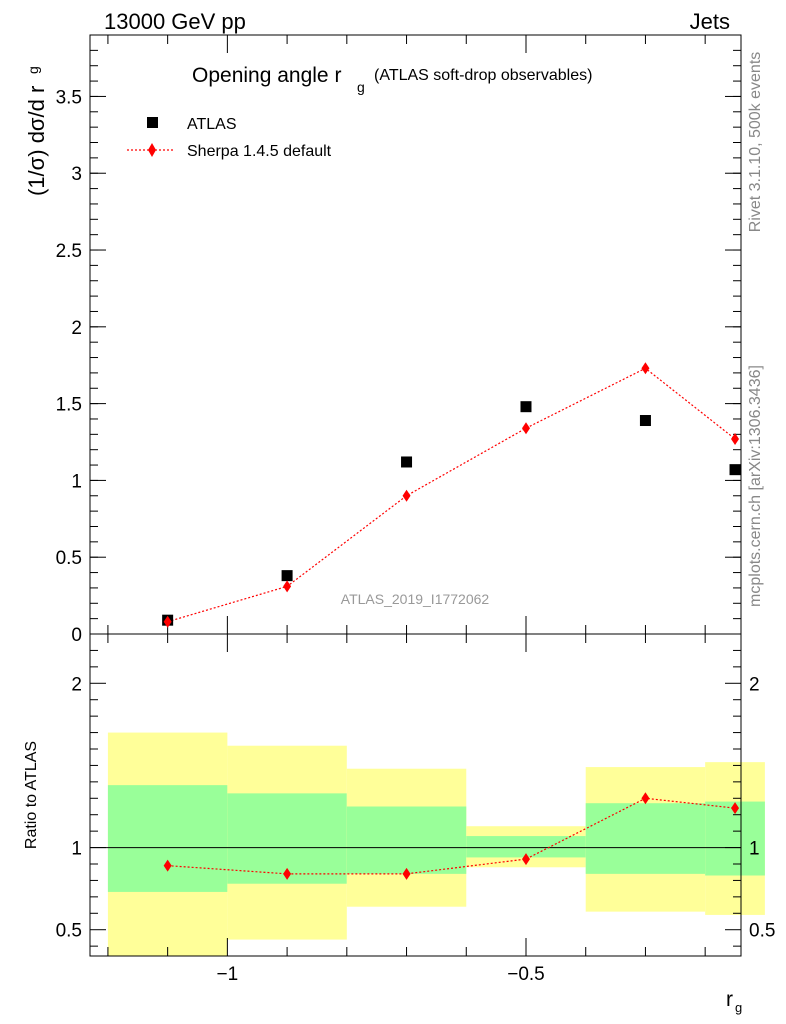 The height and width of the screenshot is (1024, 786). I want to click on x-tick-label: −1, so click(228, 974).